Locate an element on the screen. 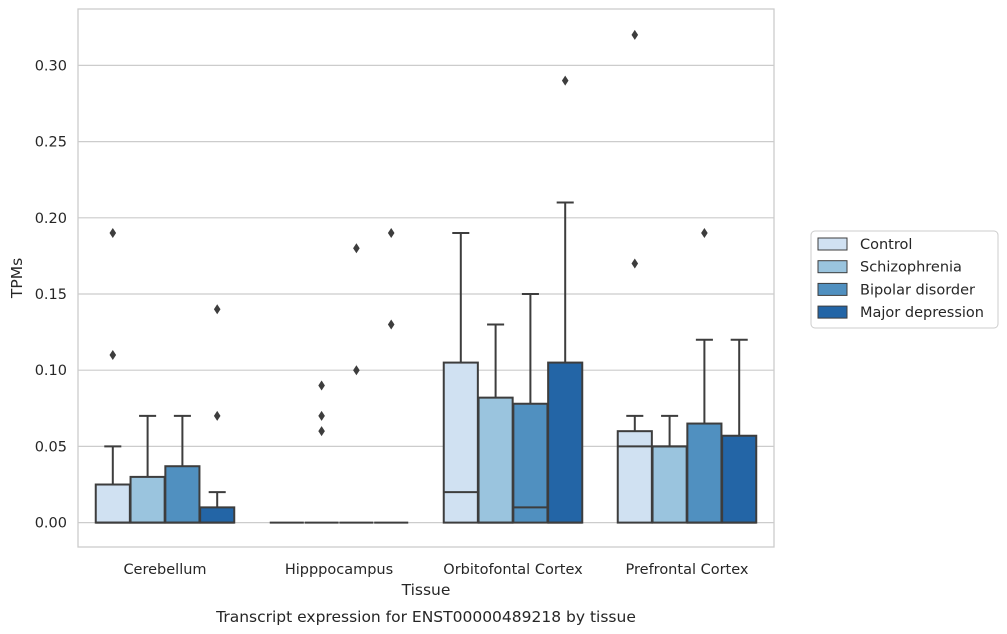 The height and width of the screenshot is (634, 1007). legend-label: Schizophrenia is located at coordinates (911, 268).